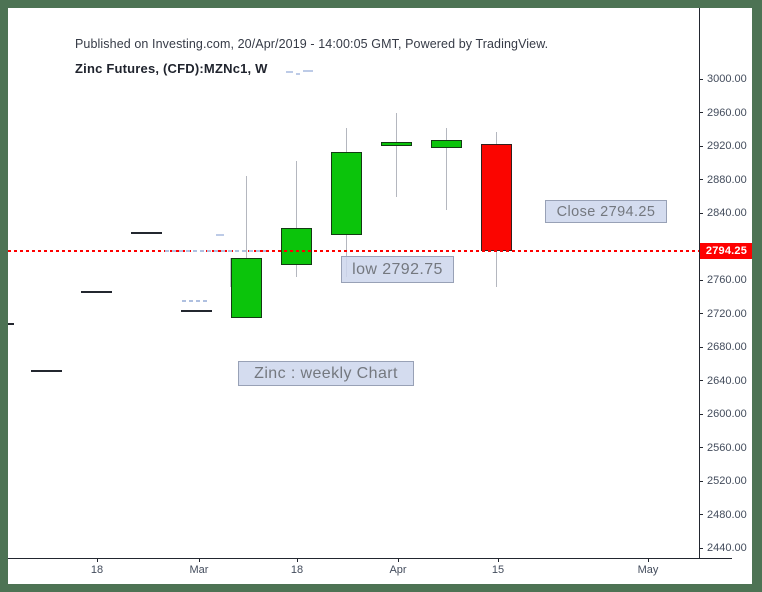  What do you see at coordinates (727, 514) in the screenshot?
I see `y-axis-label: 2480.00` at bounding box center [727, 514].